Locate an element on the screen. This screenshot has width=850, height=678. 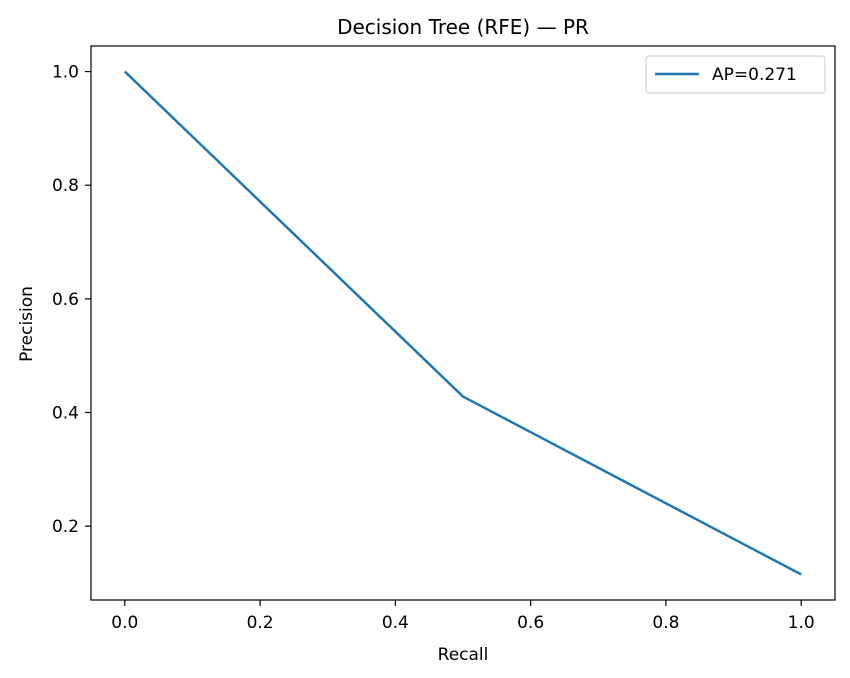
x-tick-label: 0.4 is located at coordinates (395, 623).